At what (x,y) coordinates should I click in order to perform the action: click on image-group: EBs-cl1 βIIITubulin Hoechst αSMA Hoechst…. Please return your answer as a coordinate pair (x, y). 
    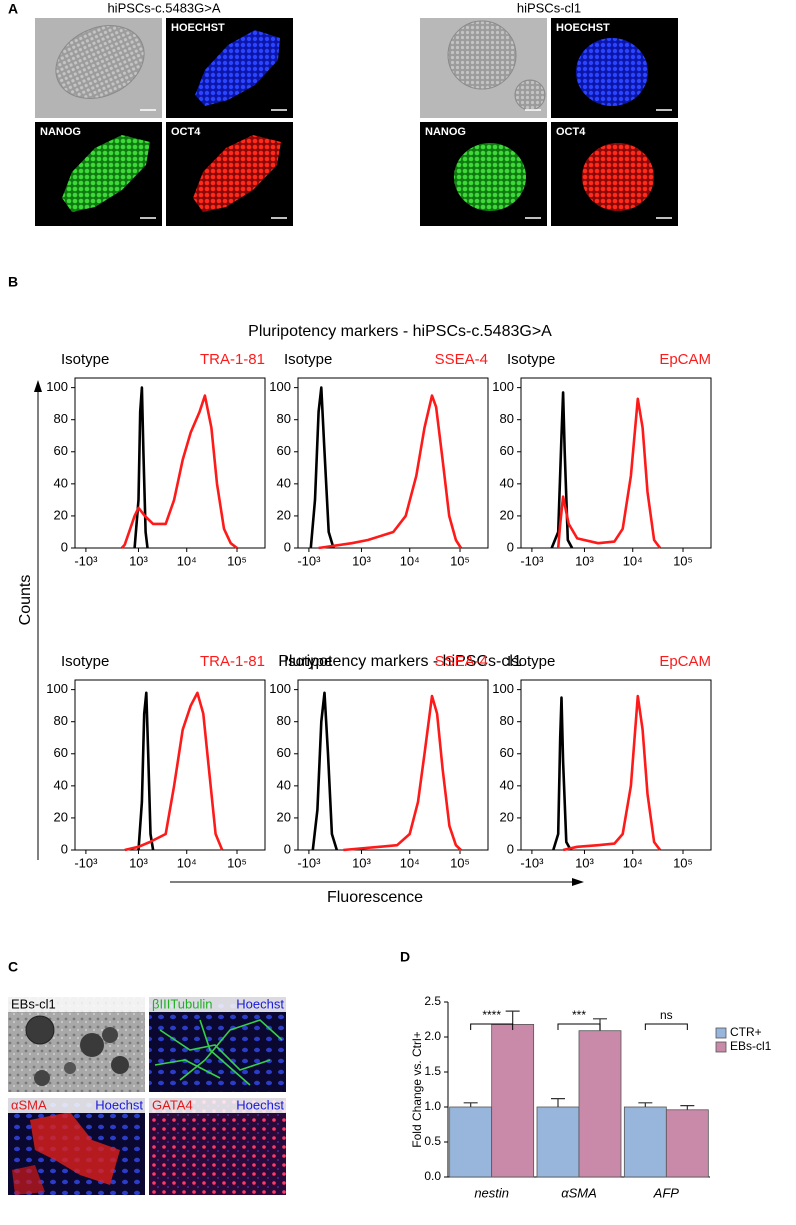
    Looking at the image, I should click on (147, 1095).